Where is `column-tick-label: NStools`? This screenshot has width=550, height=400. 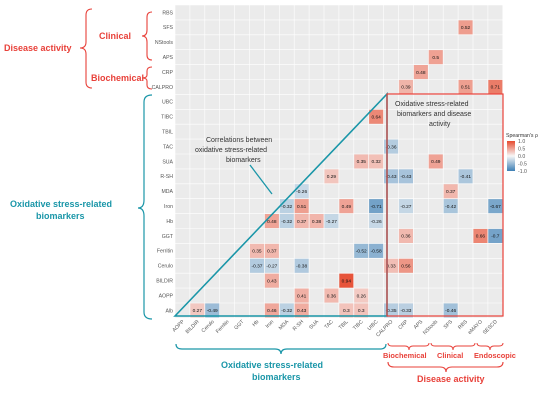
column-tick-label: NStools is located at coordinates (430, 327).